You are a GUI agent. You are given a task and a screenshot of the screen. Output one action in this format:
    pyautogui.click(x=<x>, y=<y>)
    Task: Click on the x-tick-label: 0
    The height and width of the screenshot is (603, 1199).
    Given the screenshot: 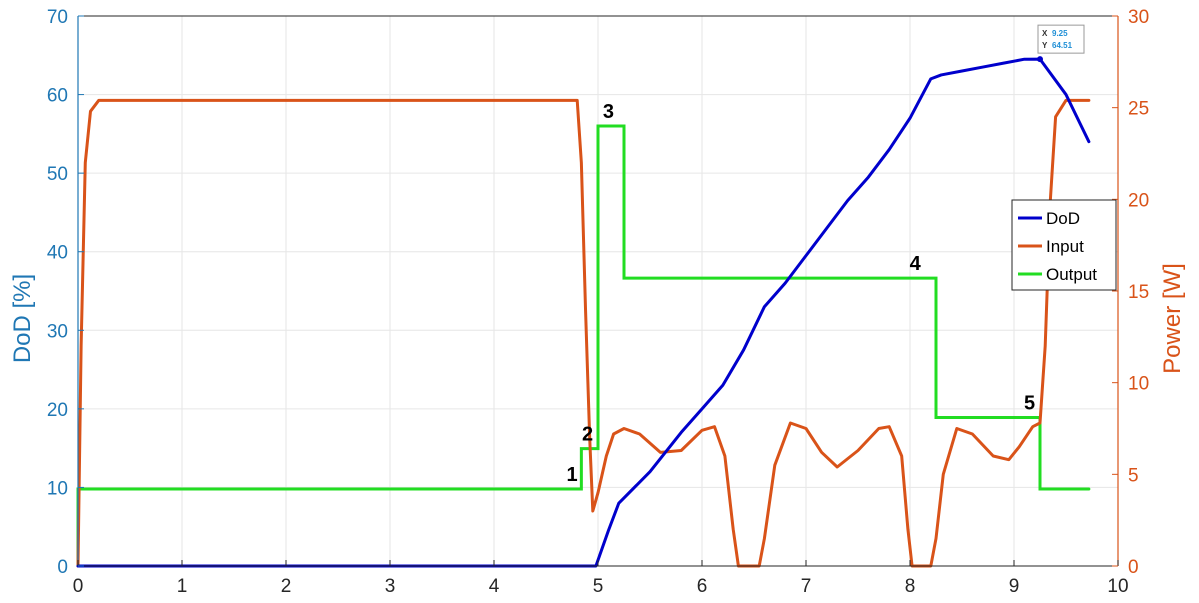 What is the action you would take?
    pyautogui.click(x=78, y=586)
    